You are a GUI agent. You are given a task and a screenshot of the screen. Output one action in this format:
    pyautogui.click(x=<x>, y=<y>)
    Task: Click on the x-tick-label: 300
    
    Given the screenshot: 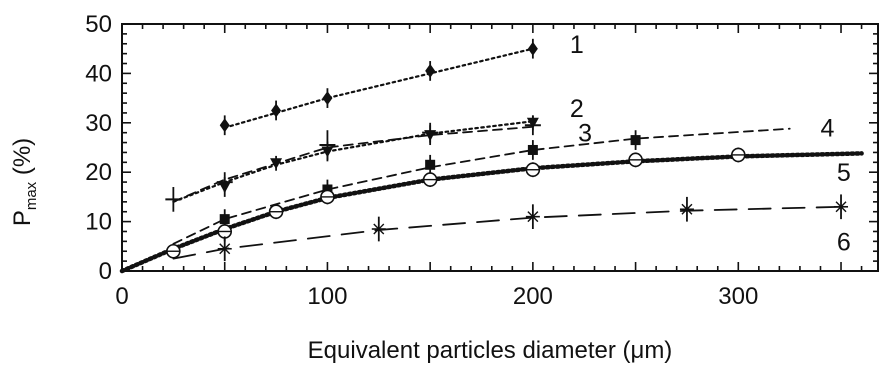 What is the action you would take?
    pyautogui.click(x=738, y=296)
    